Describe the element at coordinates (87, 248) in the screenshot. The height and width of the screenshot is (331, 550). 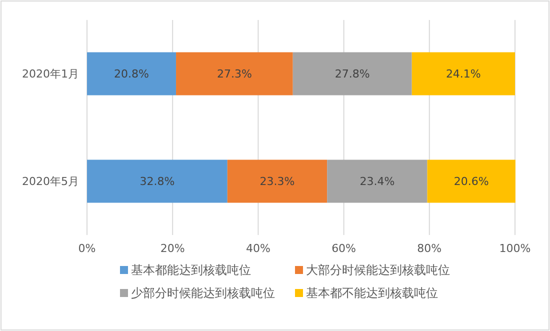
I see `x-tick-label: 0%` at that location.